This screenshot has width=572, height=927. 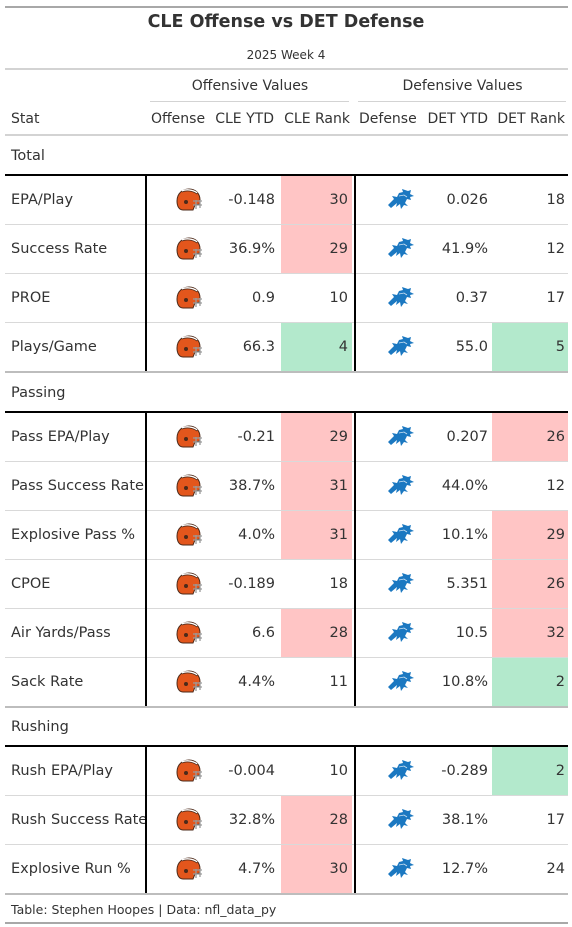 What do you see at coordinates (464, 820) in the screenshot?
I see `det-ytd-value: 38.1%` at bounding box center [464, 820].